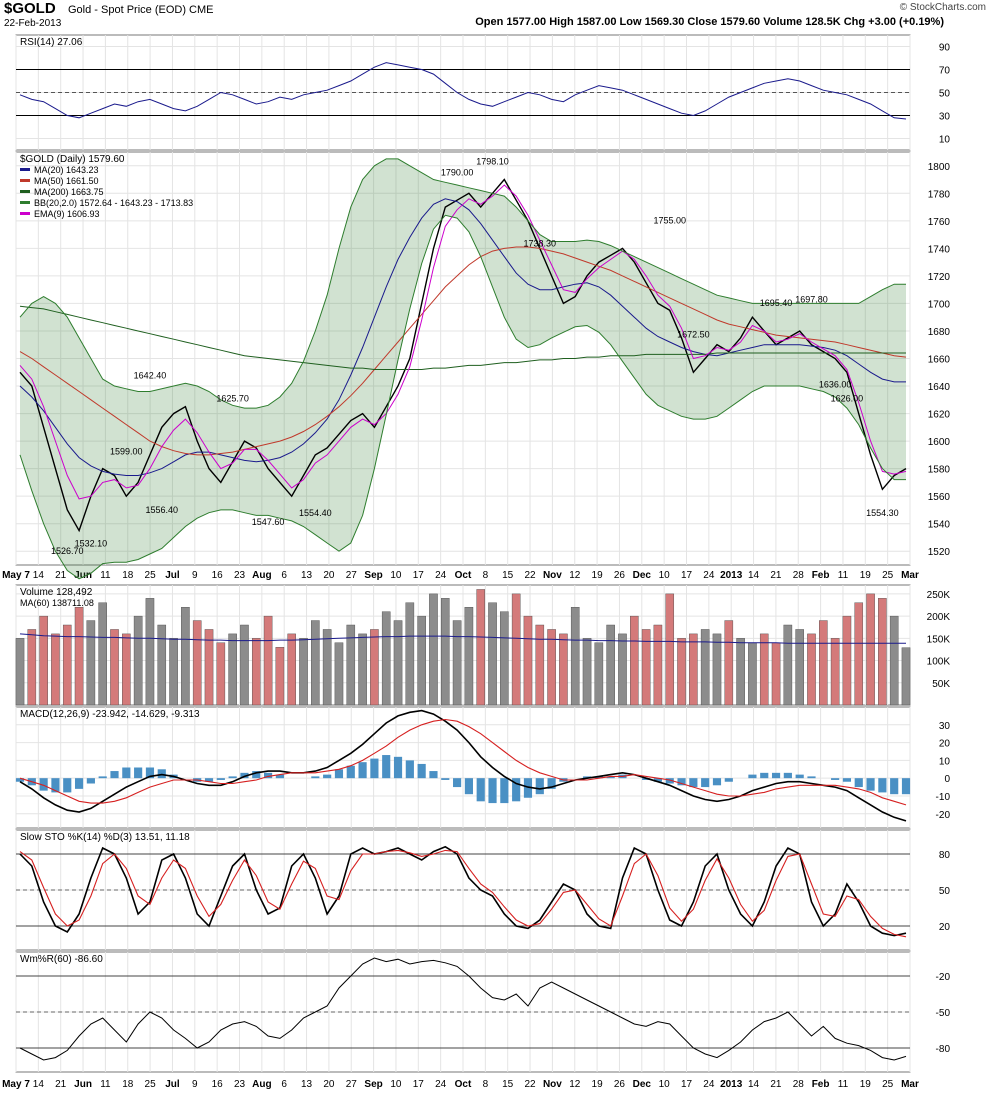  Describe the element at coordinates (939, 442) in the screenshot. I see `y-tick-label: 1600` at that location.